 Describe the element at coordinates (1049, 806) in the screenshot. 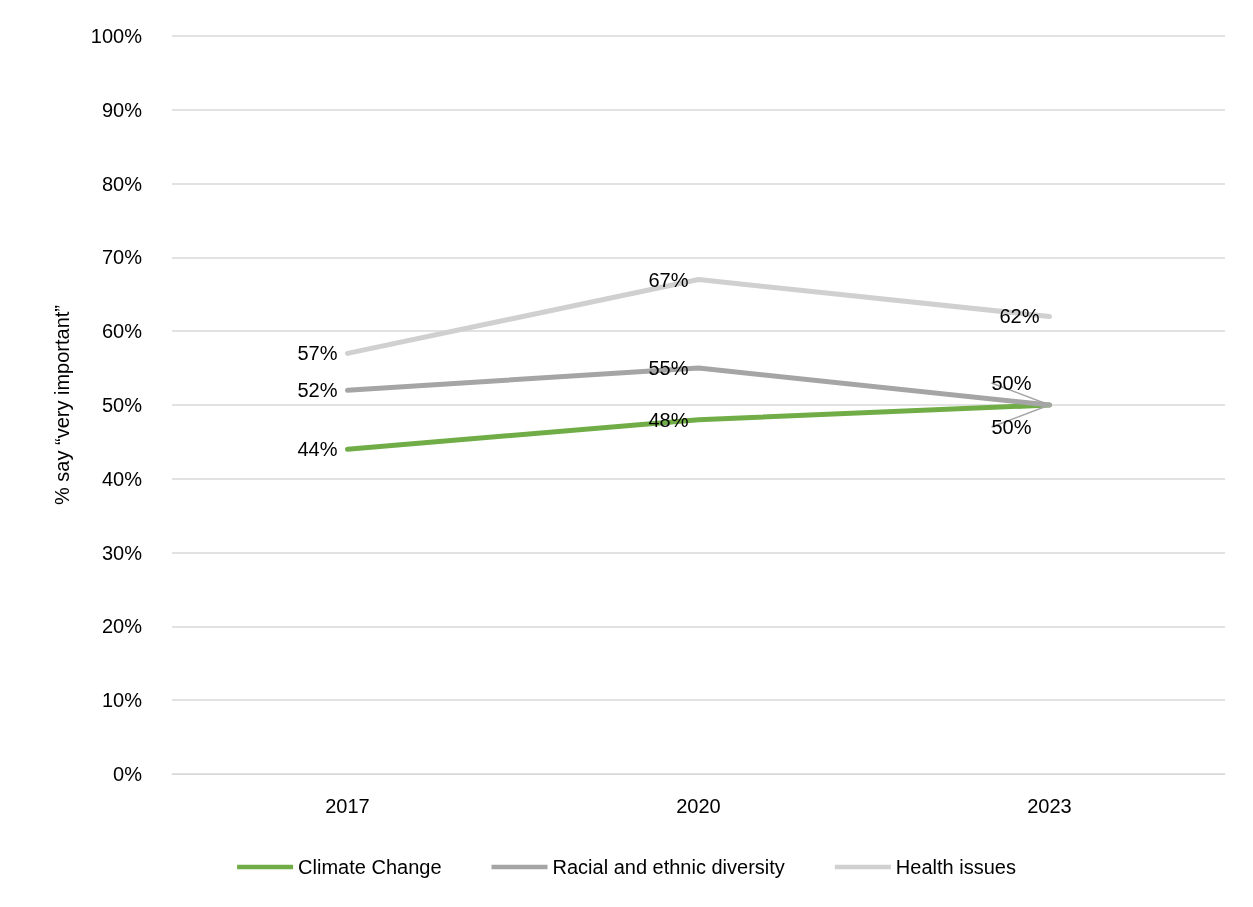

I see `x-tick-label: 2023` at that location.